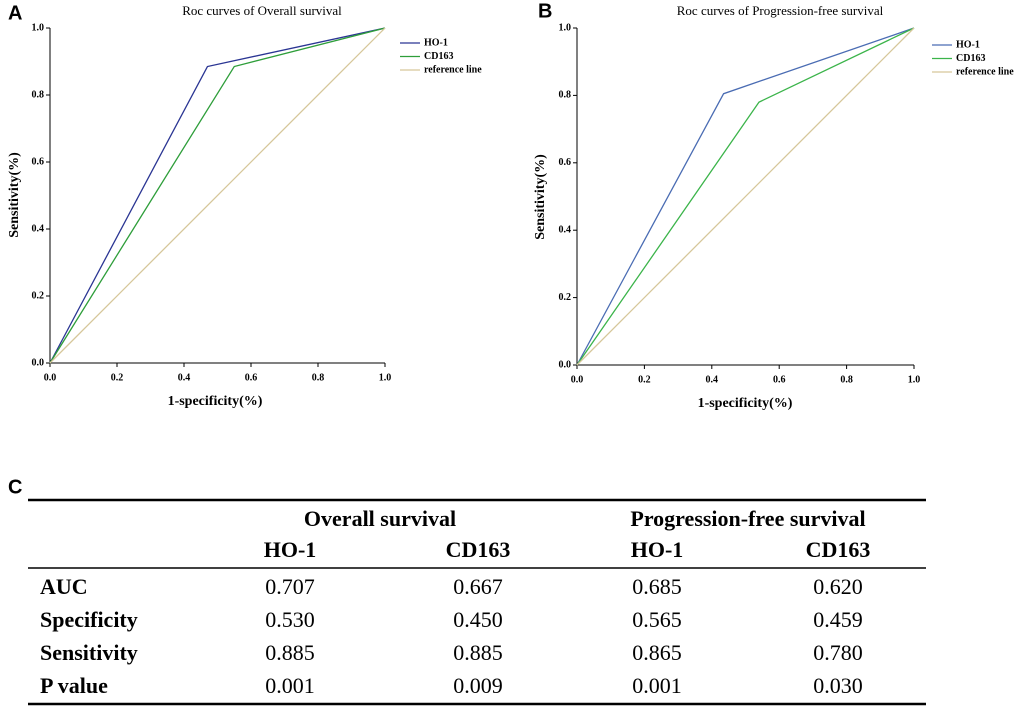 The height and width of the screenshot is (706, 1020). Describe the element at coordinates (657, 586) in the screenshot. I see `table-cell: 0.685` at that location.